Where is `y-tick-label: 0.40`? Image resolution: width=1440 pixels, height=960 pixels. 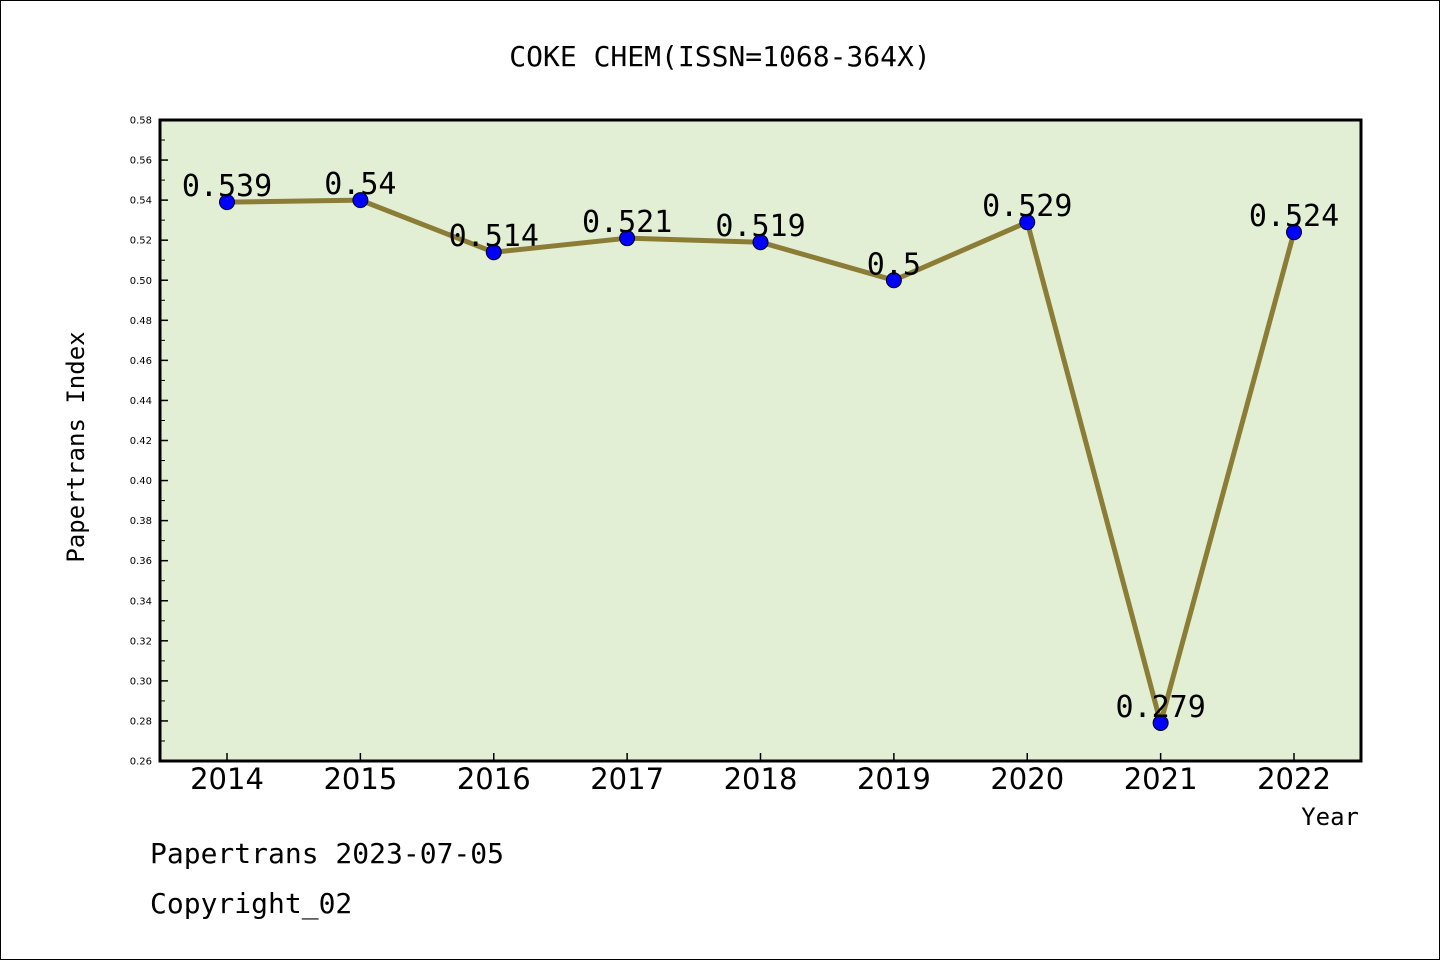
y-tick-label: 0.40 is located at coordinates (141, 481).